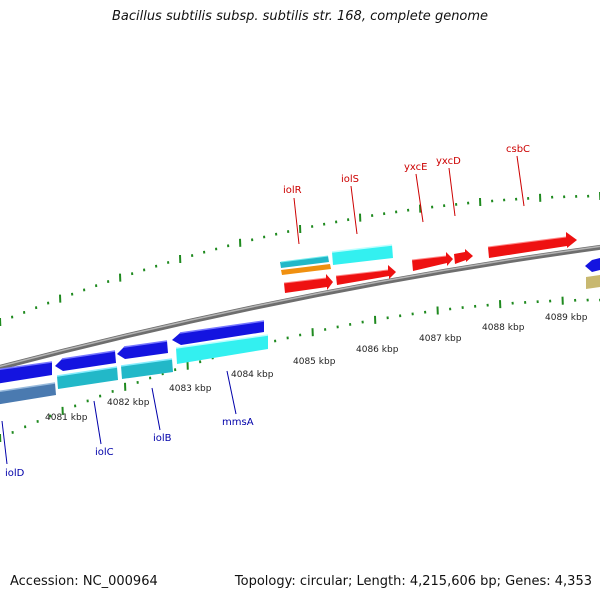  What do you see at coordinates (308, 283) in the screenshot?
I see `feature-iolR-red` at bounding box center [308, 283].